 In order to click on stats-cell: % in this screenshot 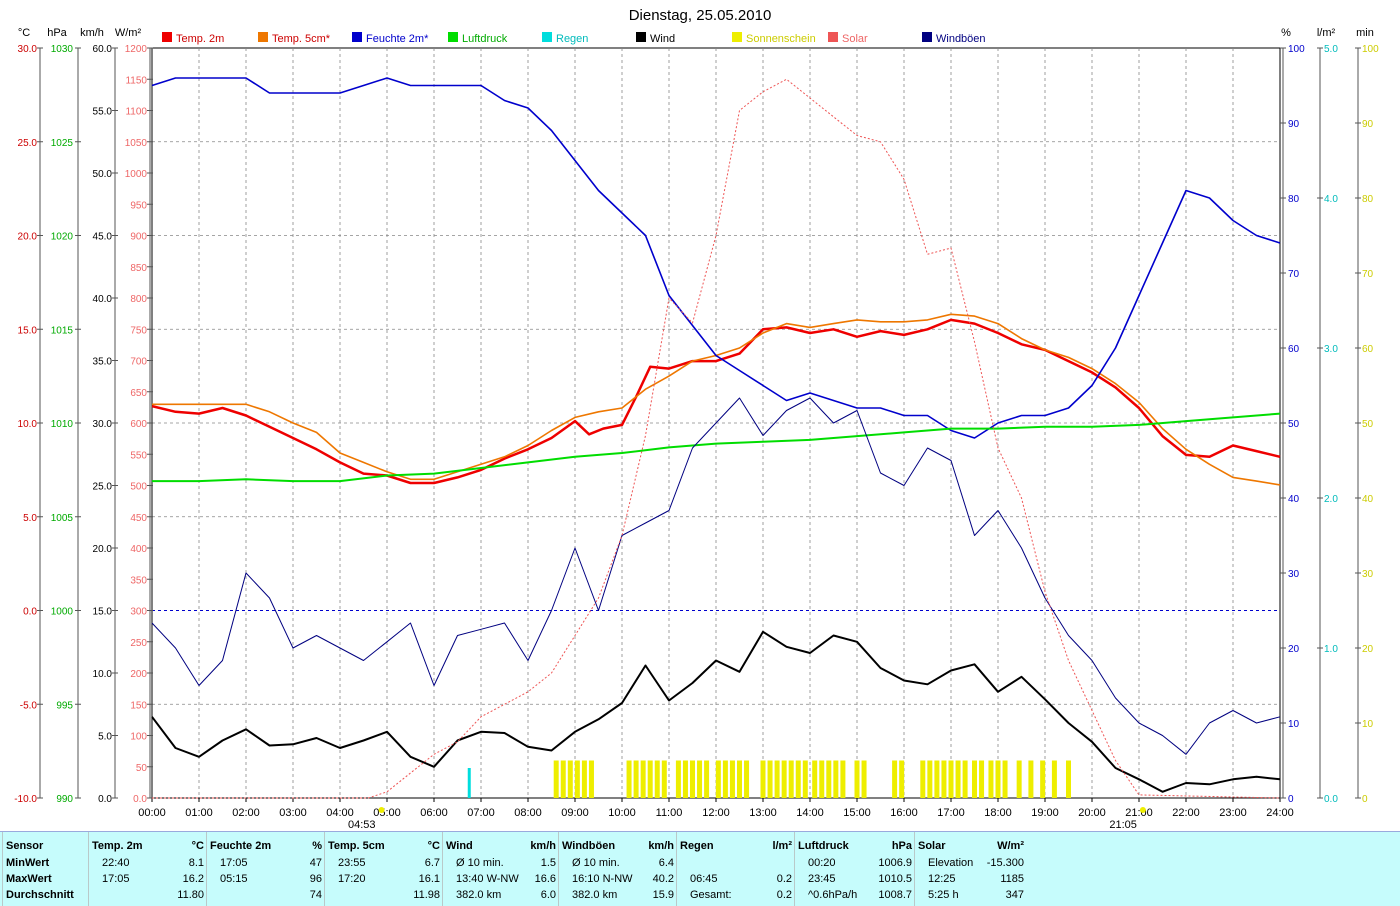, I will do `click(317, 846)`.